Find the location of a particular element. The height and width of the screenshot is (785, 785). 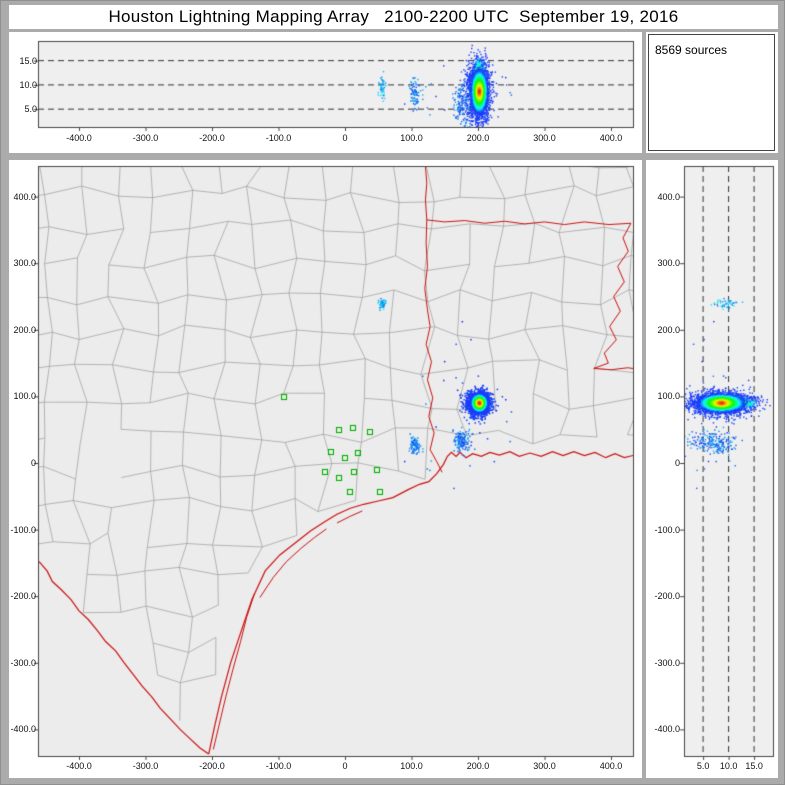

sources-box: 8569 sources is located at coordinates (711, 92).